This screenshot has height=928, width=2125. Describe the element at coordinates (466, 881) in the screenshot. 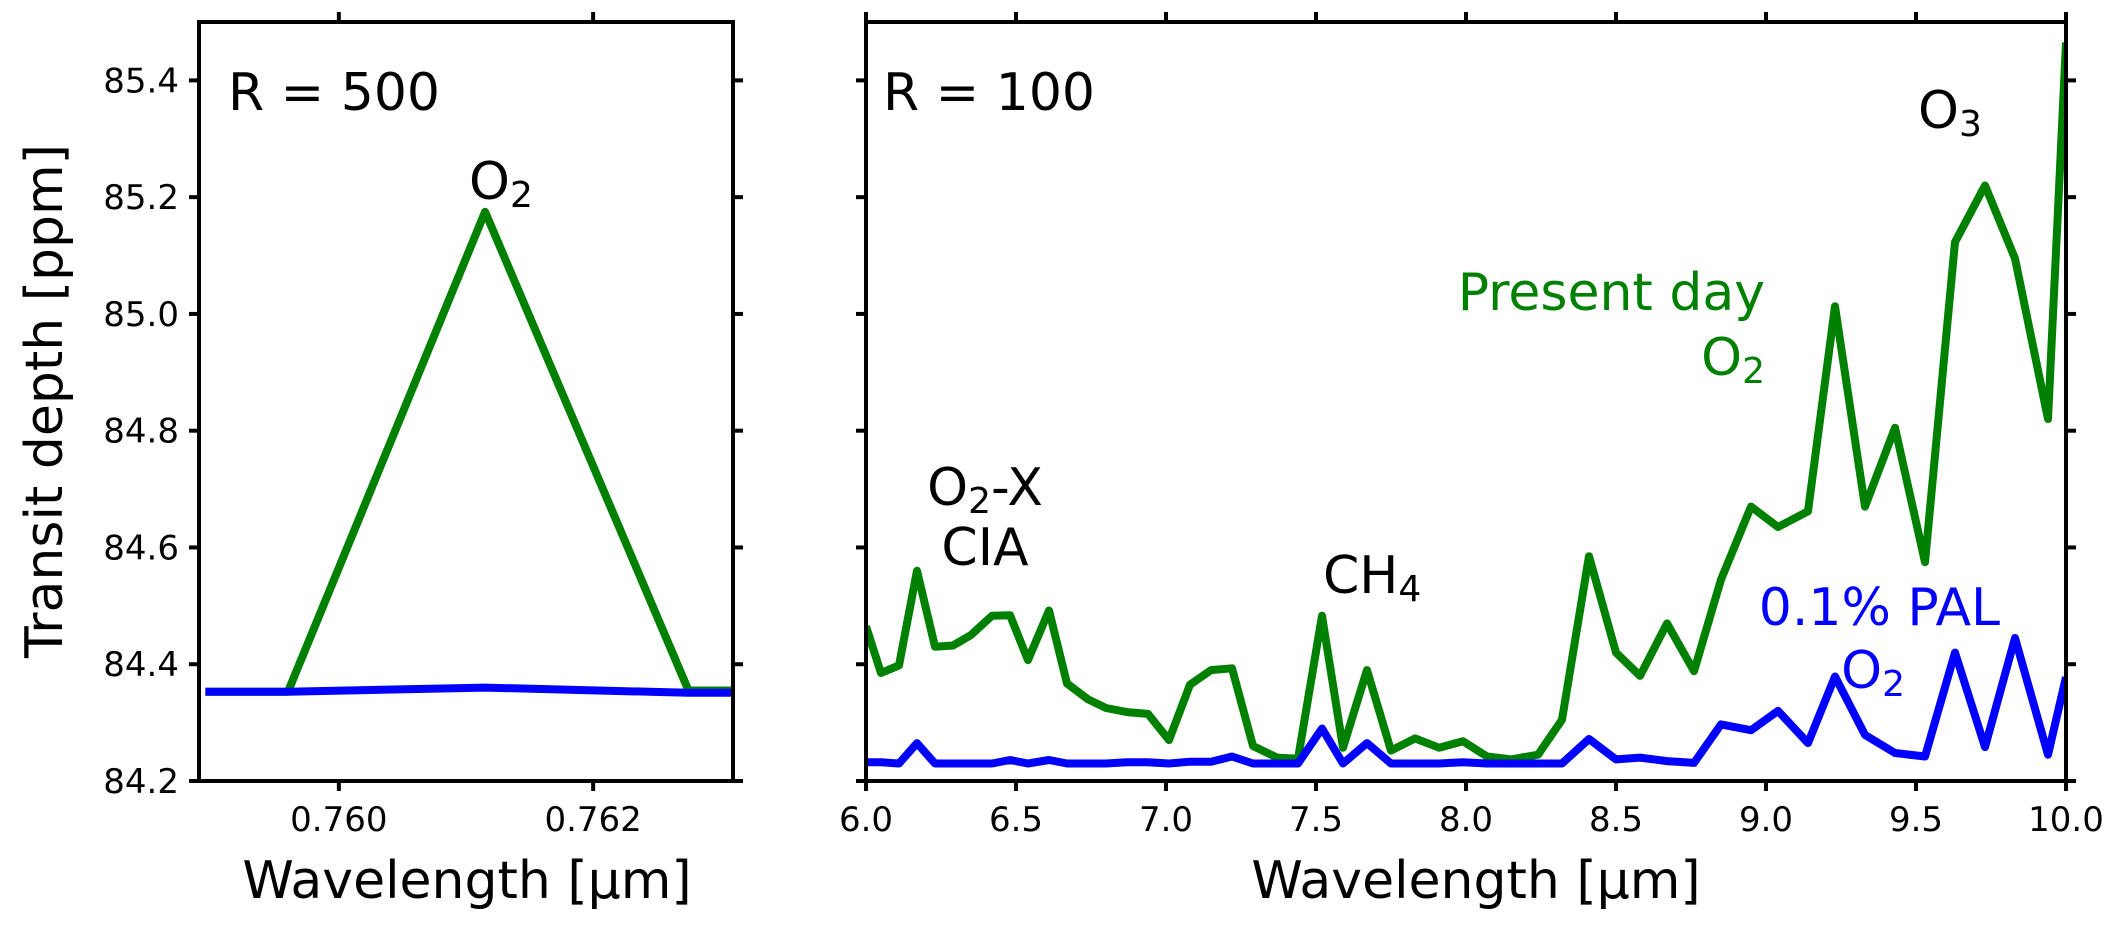

I see `left-x-axis-title: Wavelength [µm]` at that location.